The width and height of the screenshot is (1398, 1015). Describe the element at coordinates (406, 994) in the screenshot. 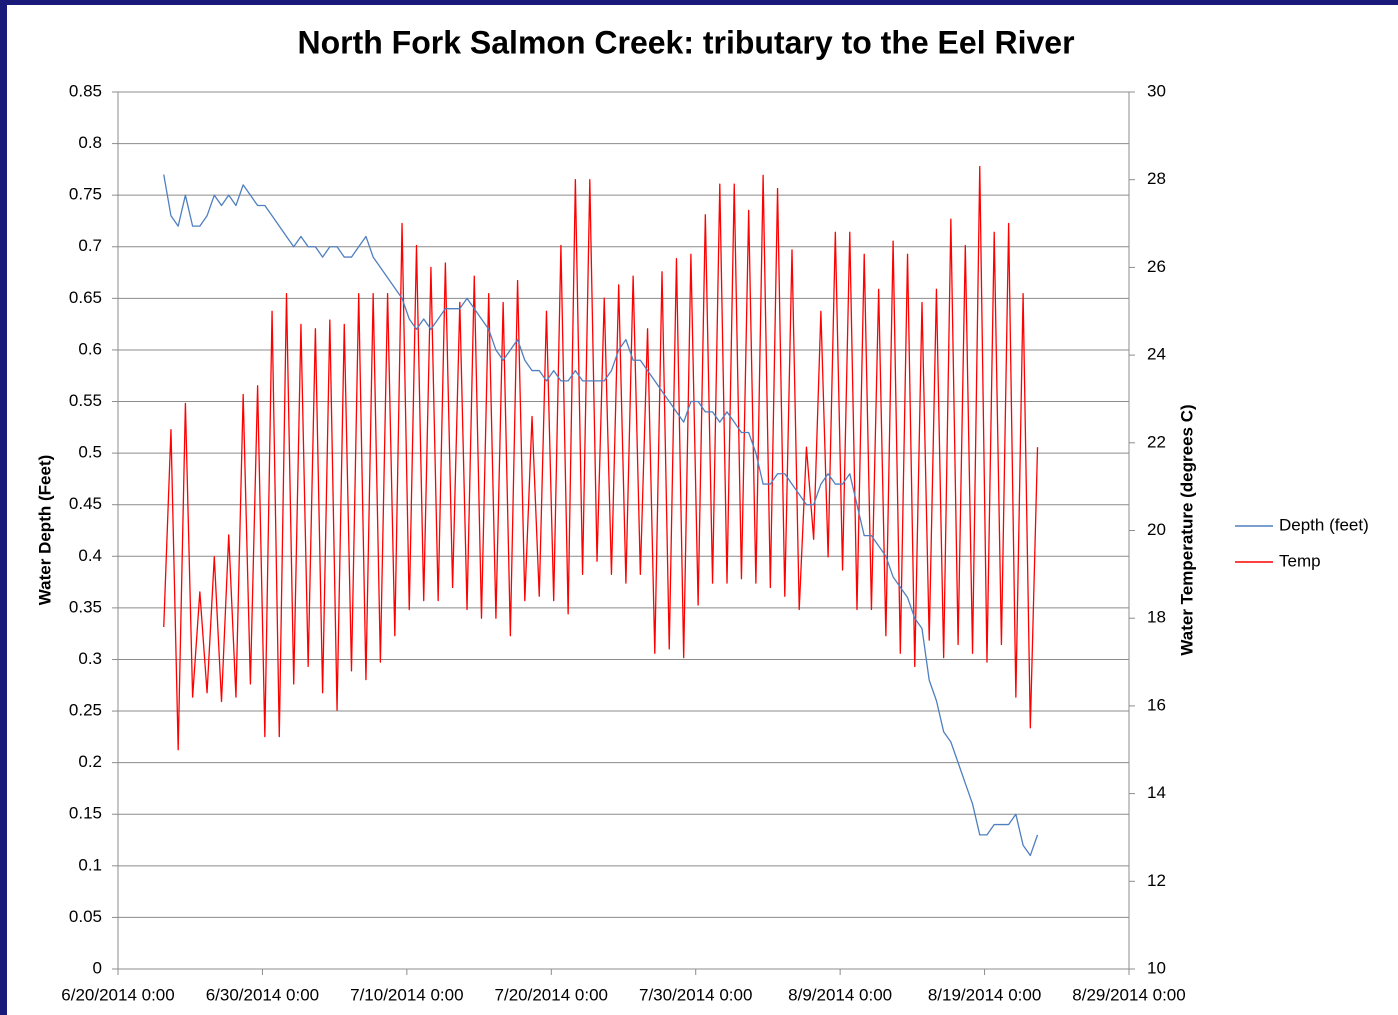

I see `x-tick-label: 7/10/2014 0:00` at that location.